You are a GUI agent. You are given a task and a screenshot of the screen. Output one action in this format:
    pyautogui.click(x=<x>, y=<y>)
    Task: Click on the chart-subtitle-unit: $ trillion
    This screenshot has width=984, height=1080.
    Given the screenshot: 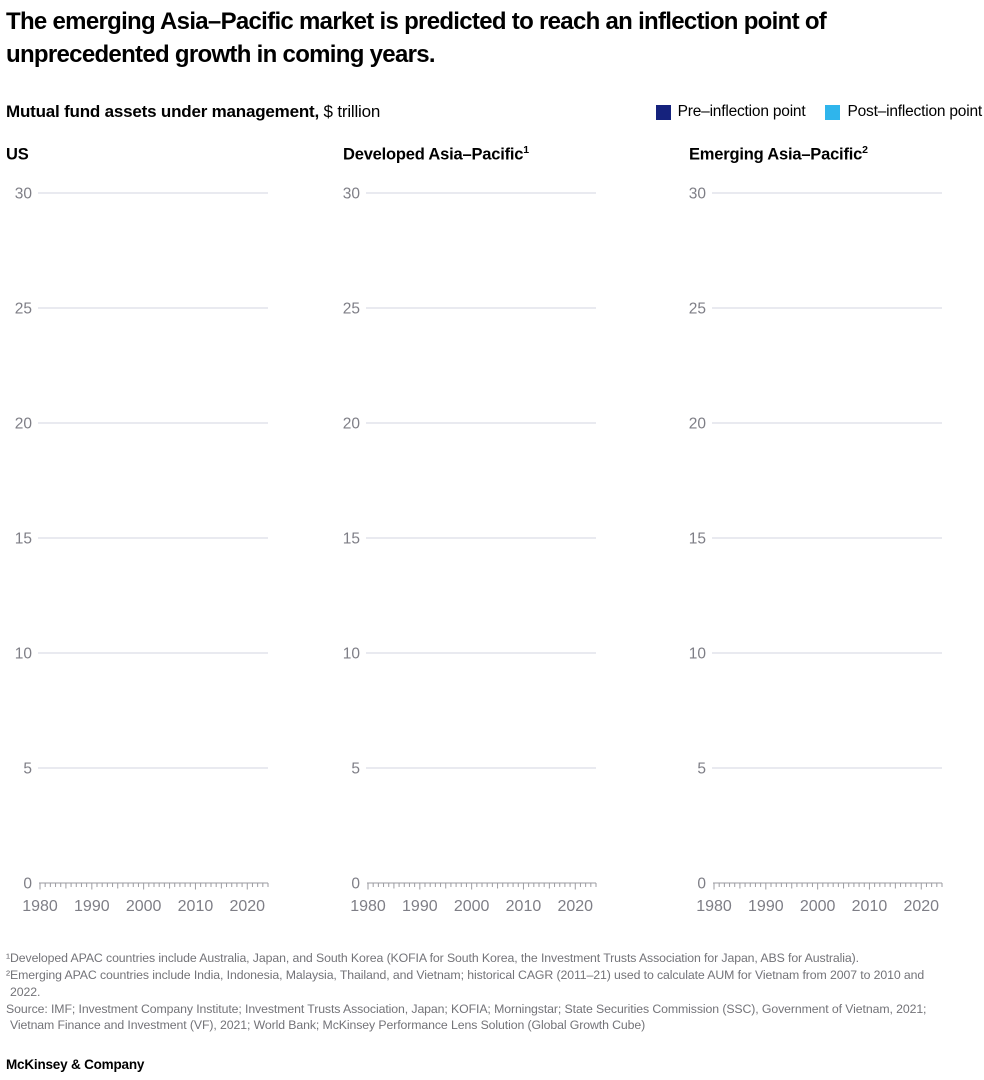 What is the action you would take?
    pyautogui.click(x=350, y=112)
    